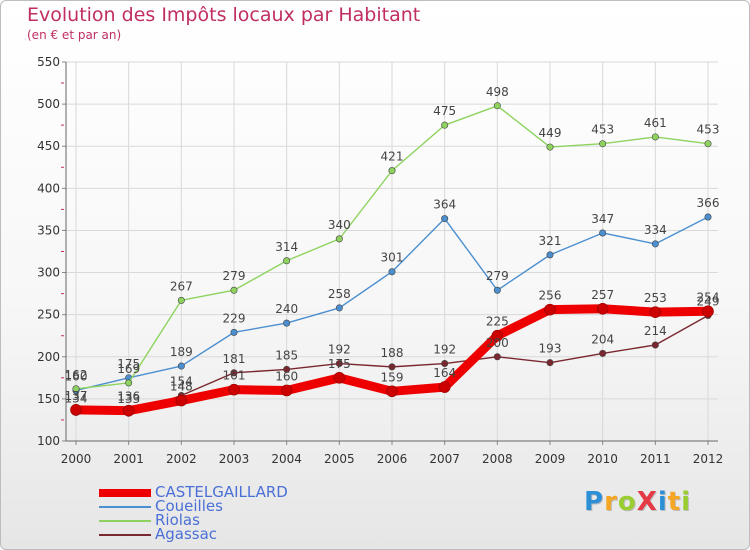 This screenshot has height=550, width=750. I want to click on y-tick-label: 350, so click(48, 230).